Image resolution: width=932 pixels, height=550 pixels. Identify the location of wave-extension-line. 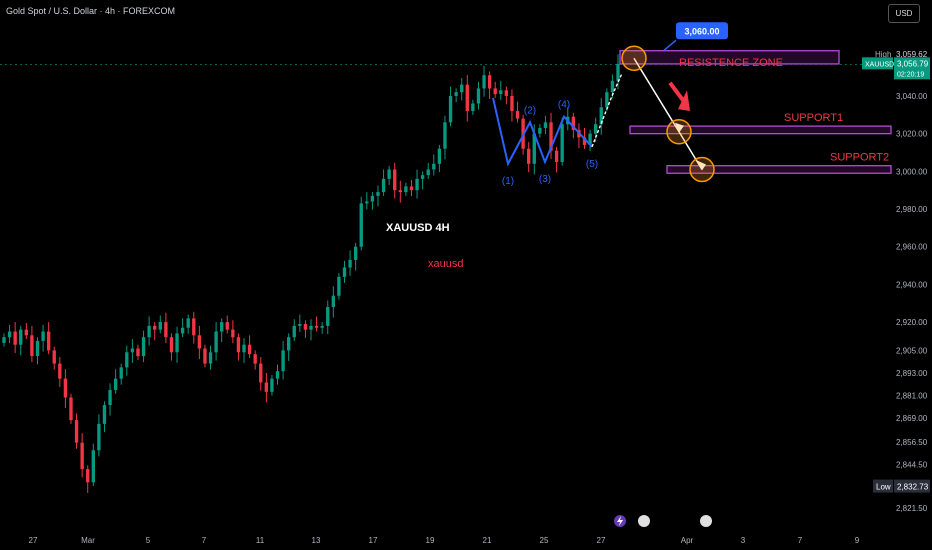
(607, 110).